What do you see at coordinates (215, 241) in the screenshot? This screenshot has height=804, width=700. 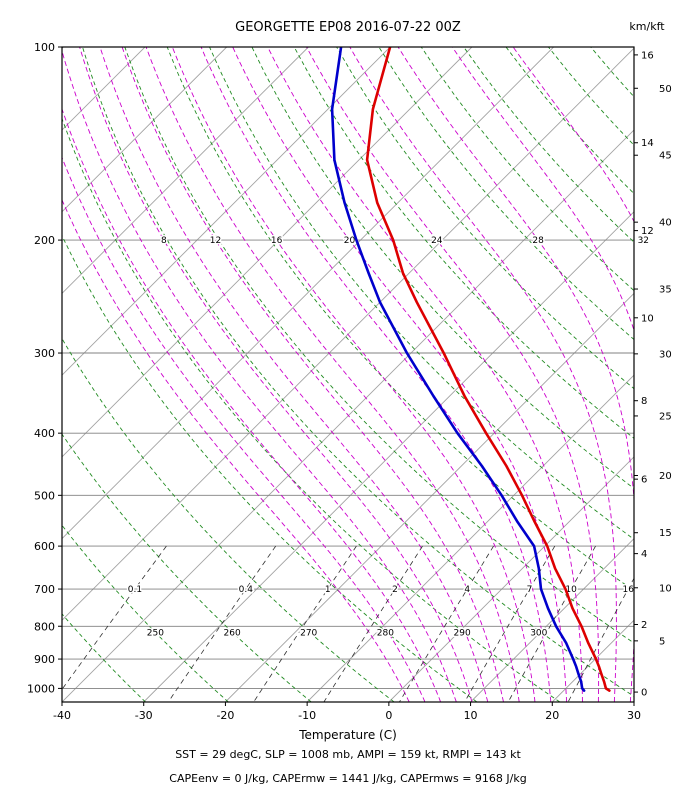 I see `moist-adiabat-label: 12` at bounding box center [215, 241].